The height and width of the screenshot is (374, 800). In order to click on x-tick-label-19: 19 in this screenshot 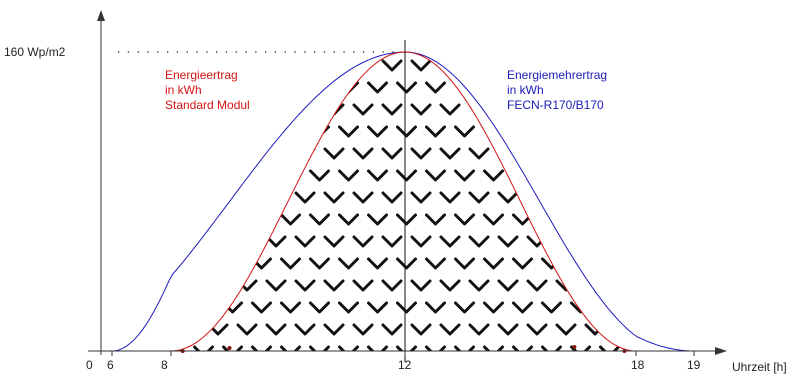, I will do `click(694, 365)`.